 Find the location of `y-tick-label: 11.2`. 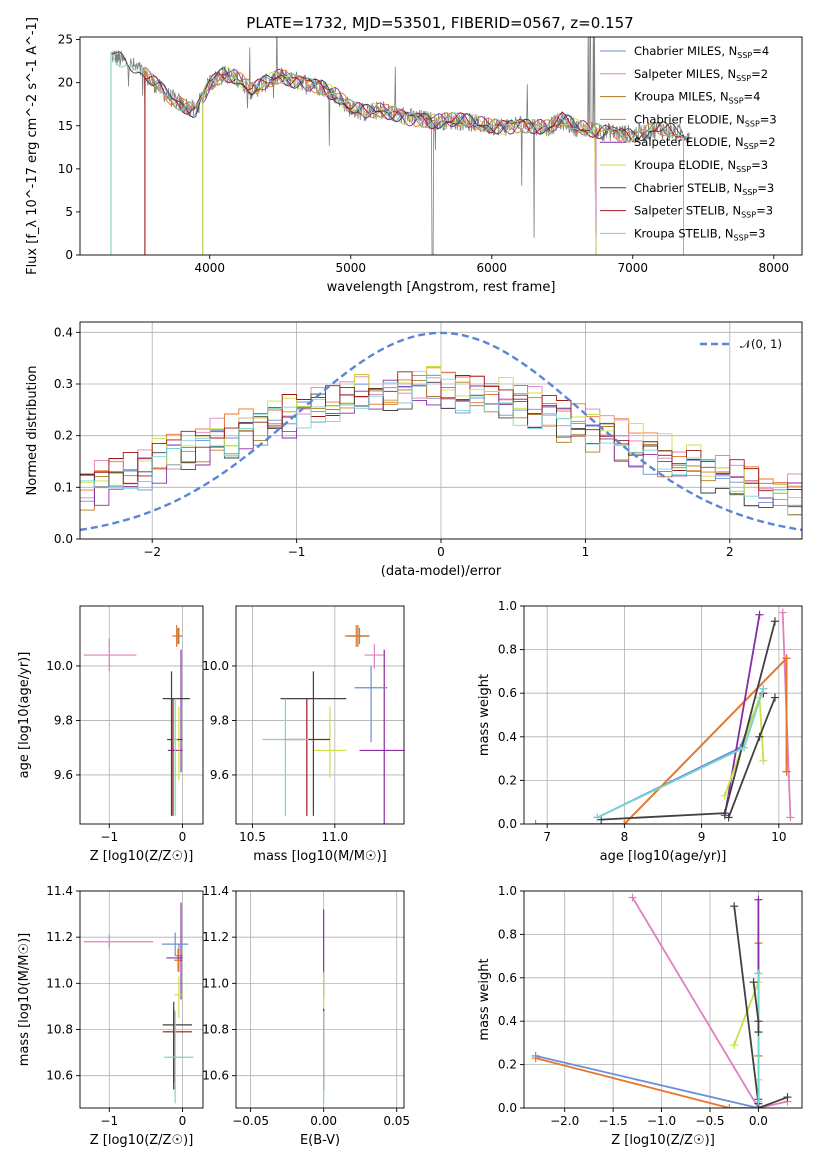

y-tick-label: 11.2 is located at coordinates (59, 937).